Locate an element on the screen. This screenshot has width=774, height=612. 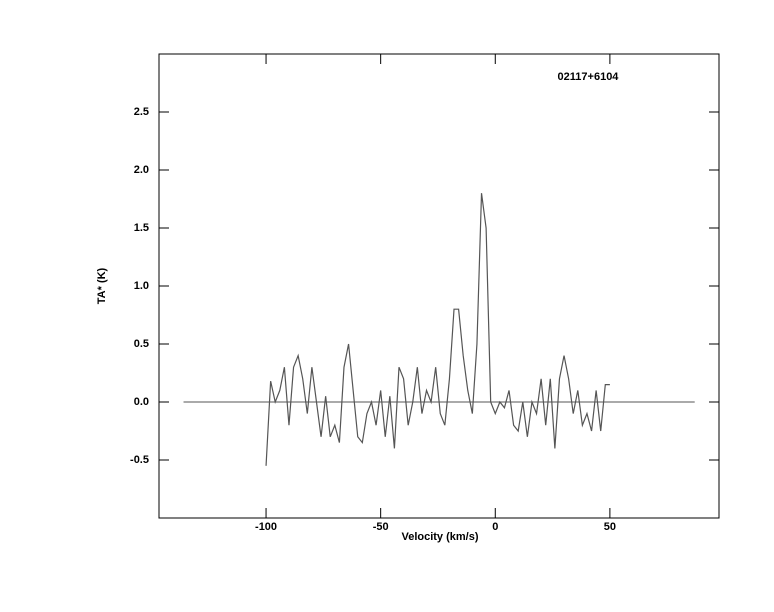
annotation: 02117+6104 is located at coordinates (589, 77).